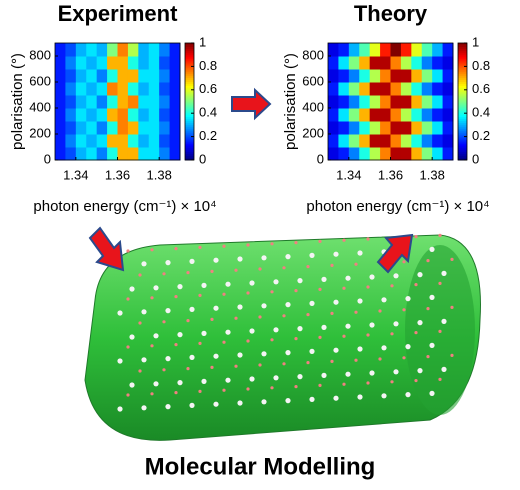 The height and width of the screenshot is (490, 520). Describe the element at coordinates (75, 174) in the screenshot. I see `x-tick-label: 1.34` at that location.